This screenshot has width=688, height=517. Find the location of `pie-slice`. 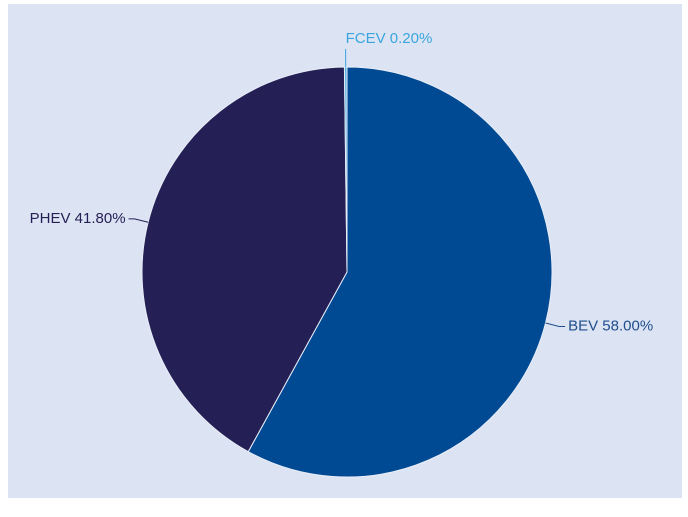

pie-slice is located at coordinates (345, 169).